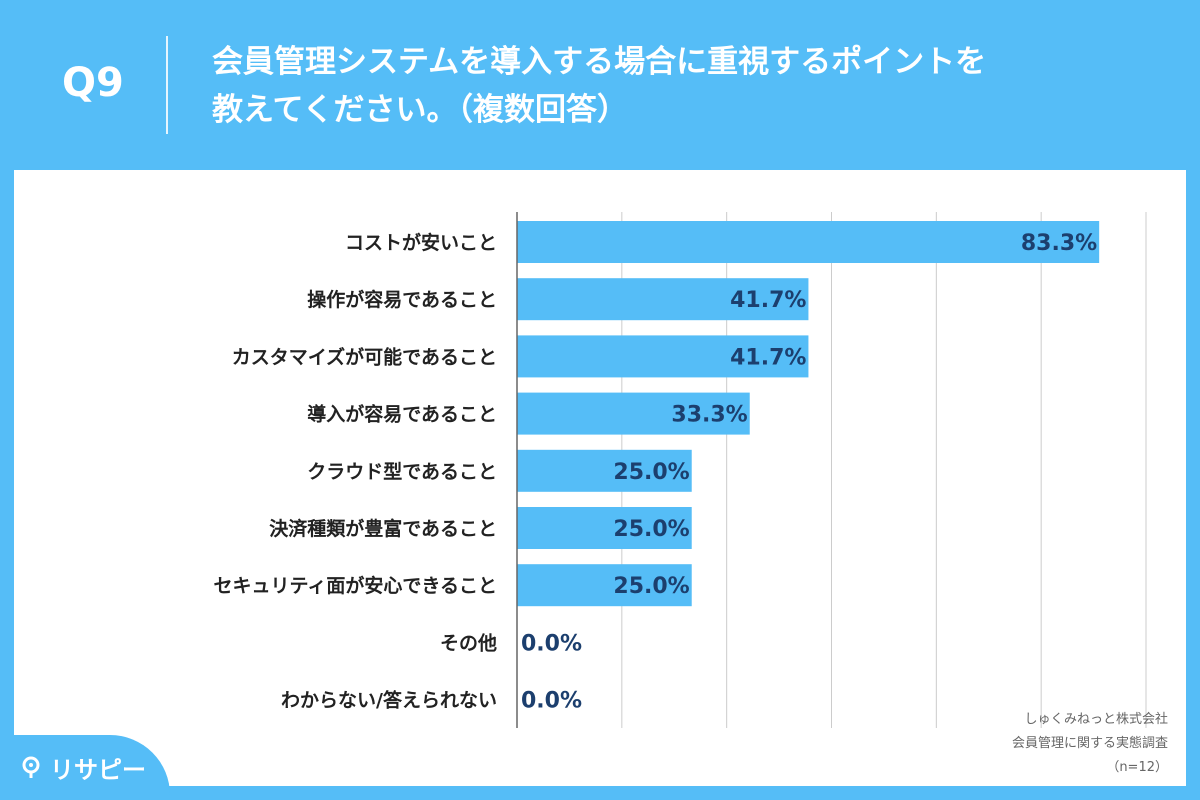 This screenshot has height=800, width=1200. I want to click on question-title-line-2: 教えてください。（複数回答）, so click(420, 110).